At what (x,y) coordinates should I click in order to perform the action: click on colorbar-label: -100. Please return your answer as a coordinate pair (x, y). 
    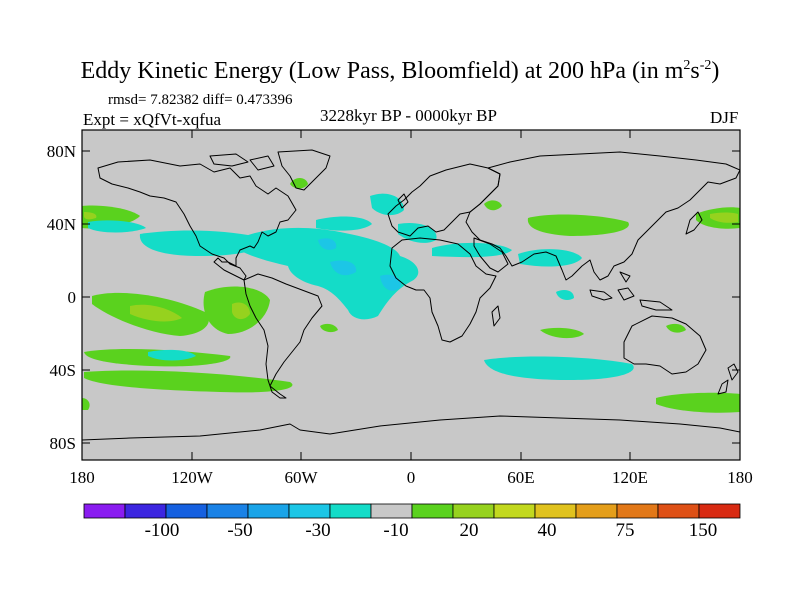
    Looking at the image, I should click on (162, 530).